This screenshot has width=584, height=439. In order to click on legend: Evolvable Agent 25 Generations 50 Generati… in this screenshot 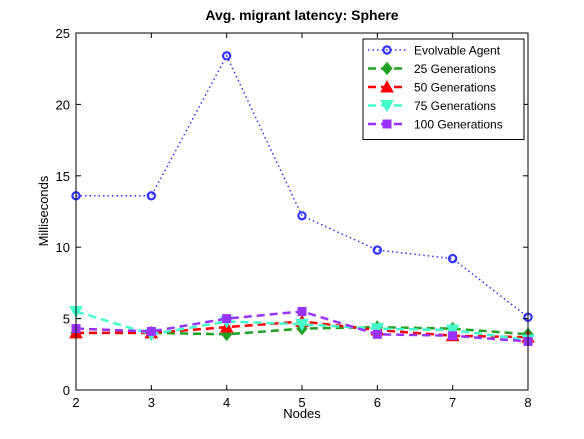, I will do `click(443, 89)`.